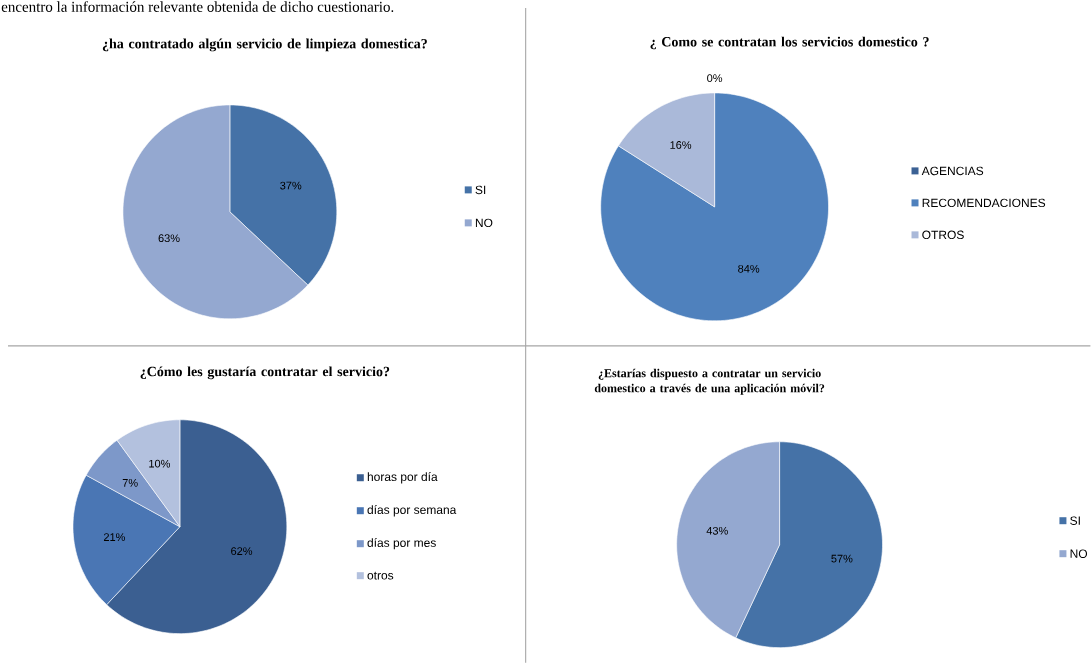 This screenshot has height=663, width=1091. I want to click on data-label: 10%, so click(160, 463).